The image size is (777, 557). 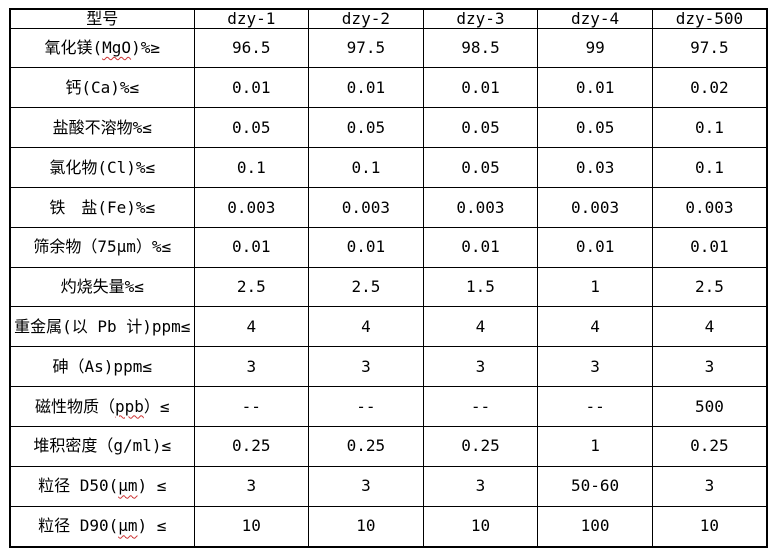 What do you see at coordinates (102, 18) in the screenshot?
I see `column-header-model: 型号` at bounding box center [102, 18].